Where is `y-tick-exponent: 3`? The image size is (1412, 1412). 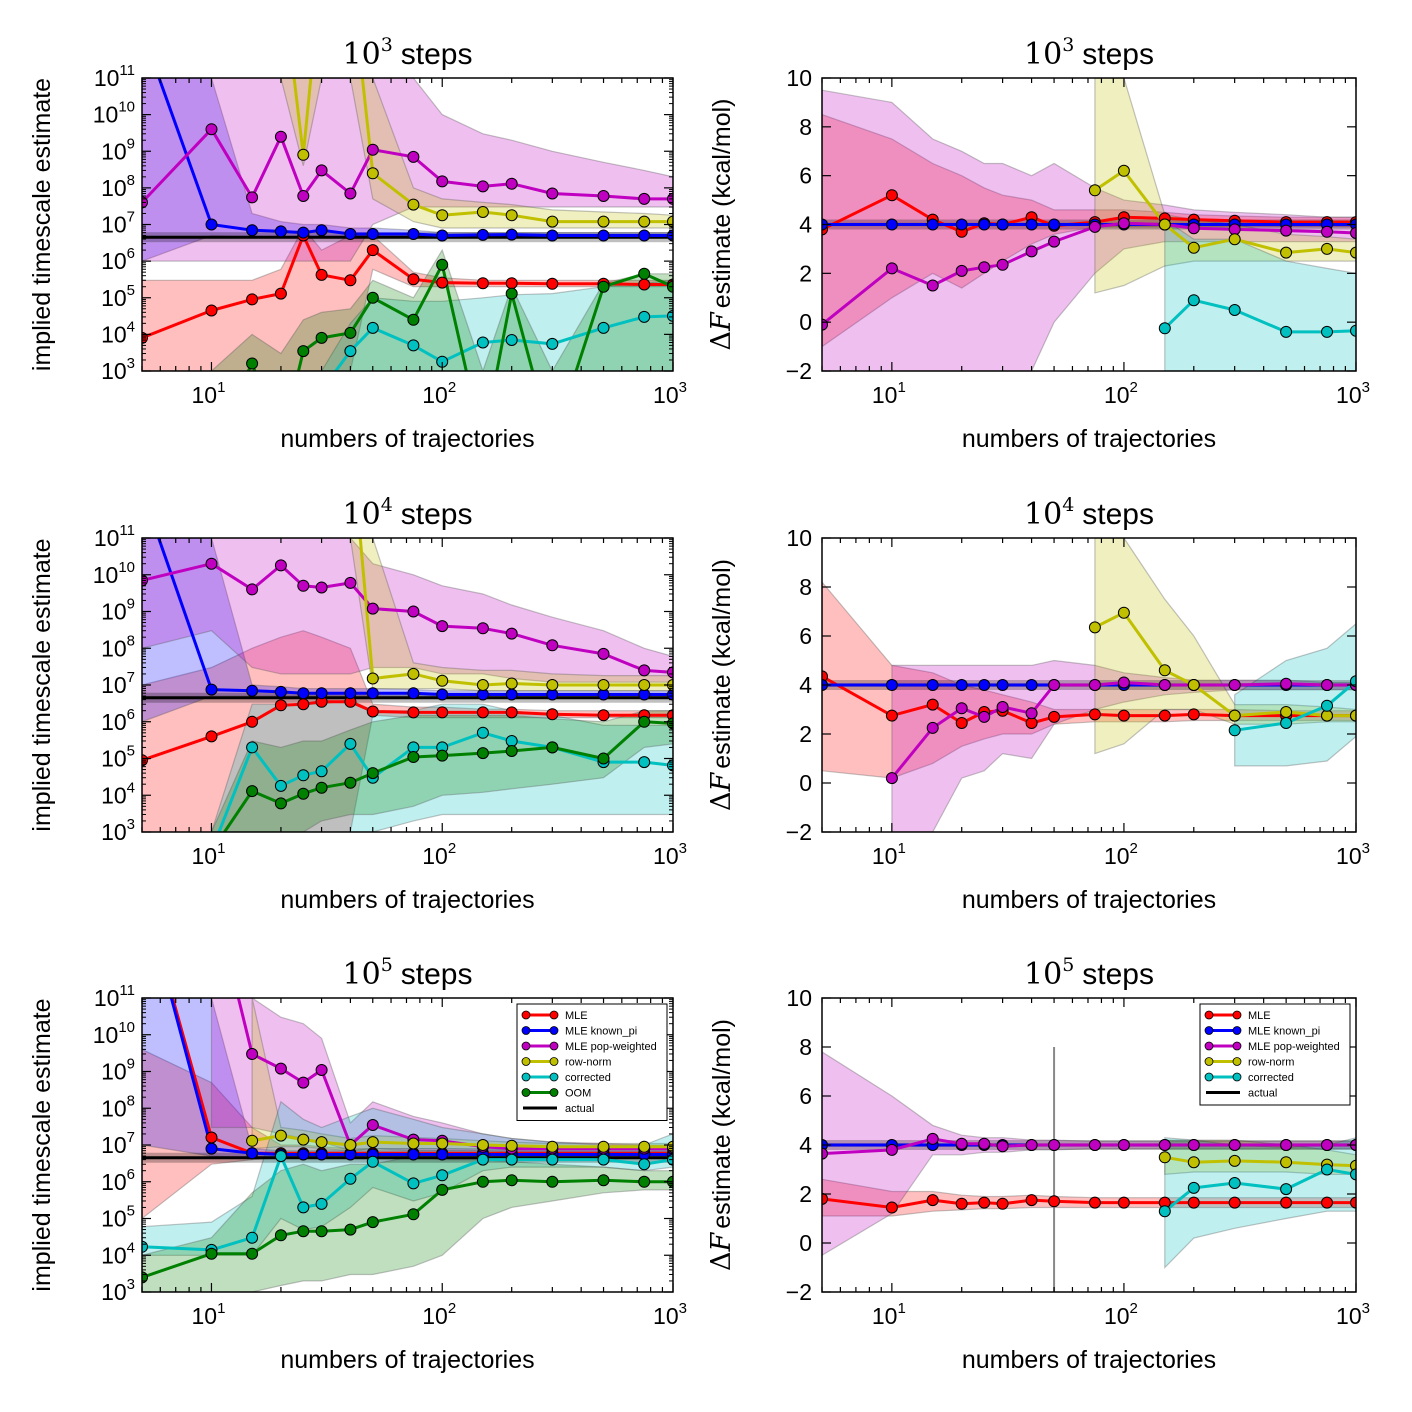 y-tick-exponent: 3 is located at coordinates (131, 824).